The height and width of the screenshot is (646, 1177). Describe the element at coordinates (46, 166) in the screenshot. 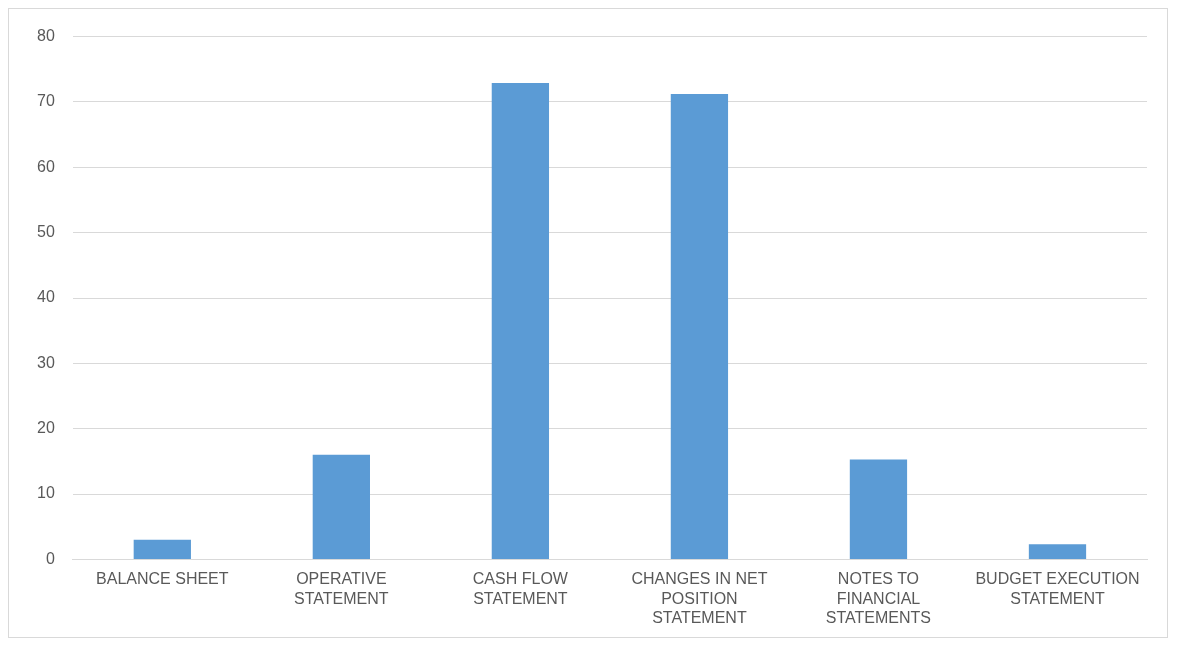

I see `y-tick-label: 60` at that location.